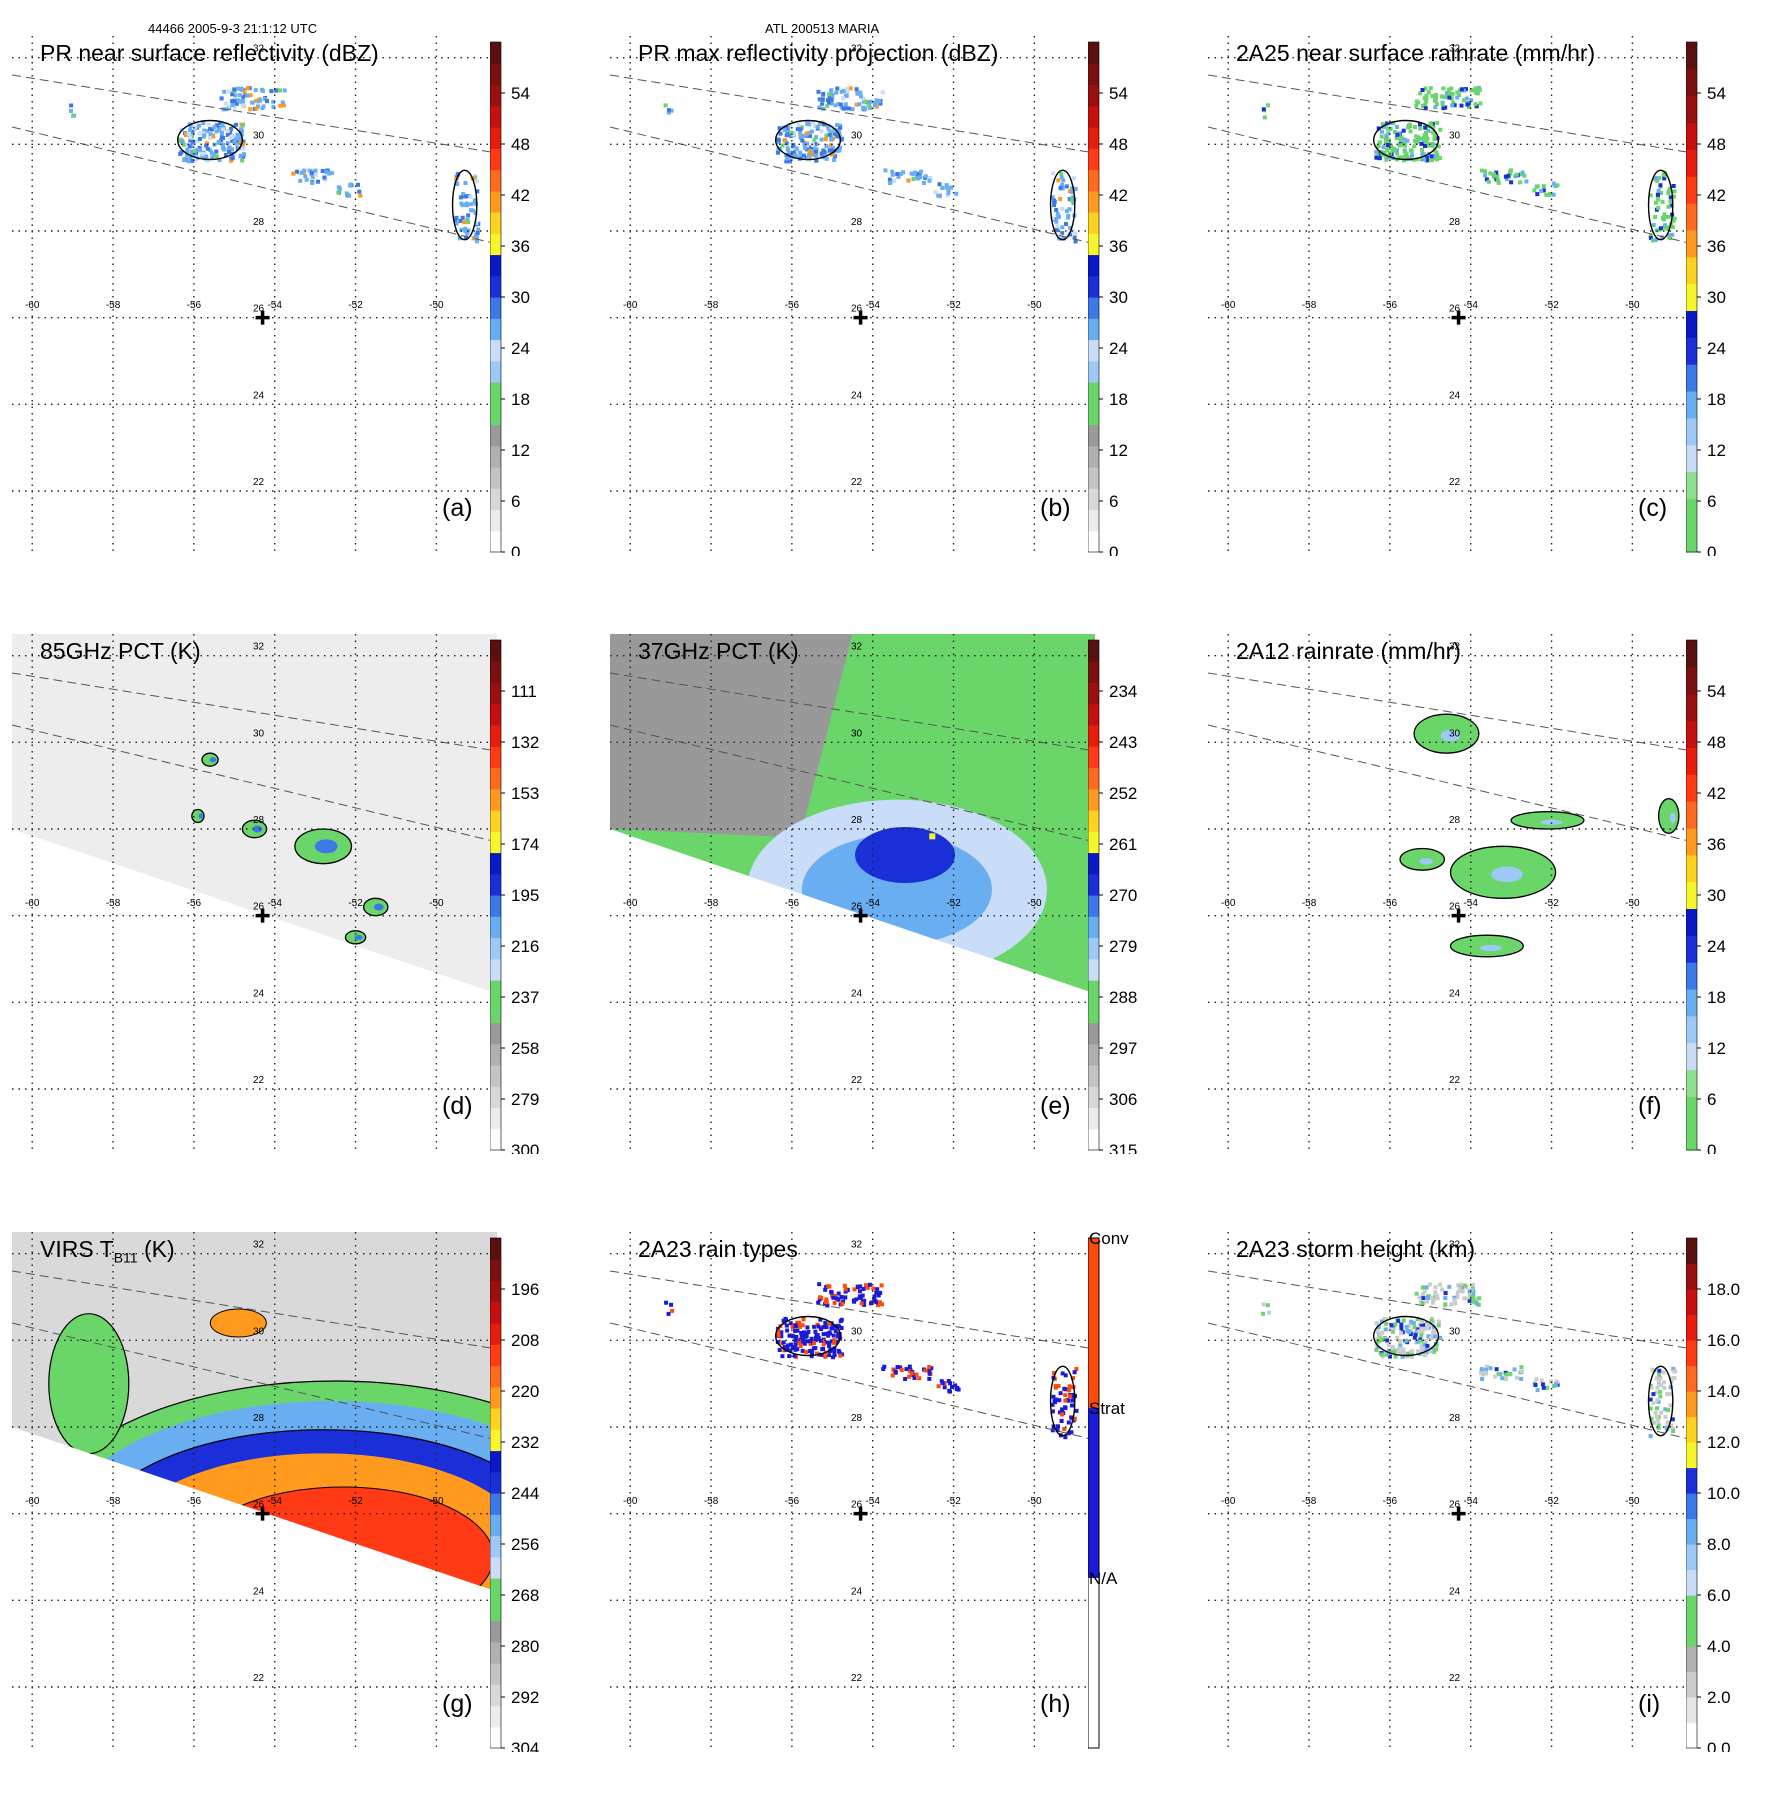 The image size is (1771, 1817). What do you see at coordinates (1719, 1646) in the screenshot?
I see `colorbar-tick-label: 4.0` at bounding box center [1719, 1646].